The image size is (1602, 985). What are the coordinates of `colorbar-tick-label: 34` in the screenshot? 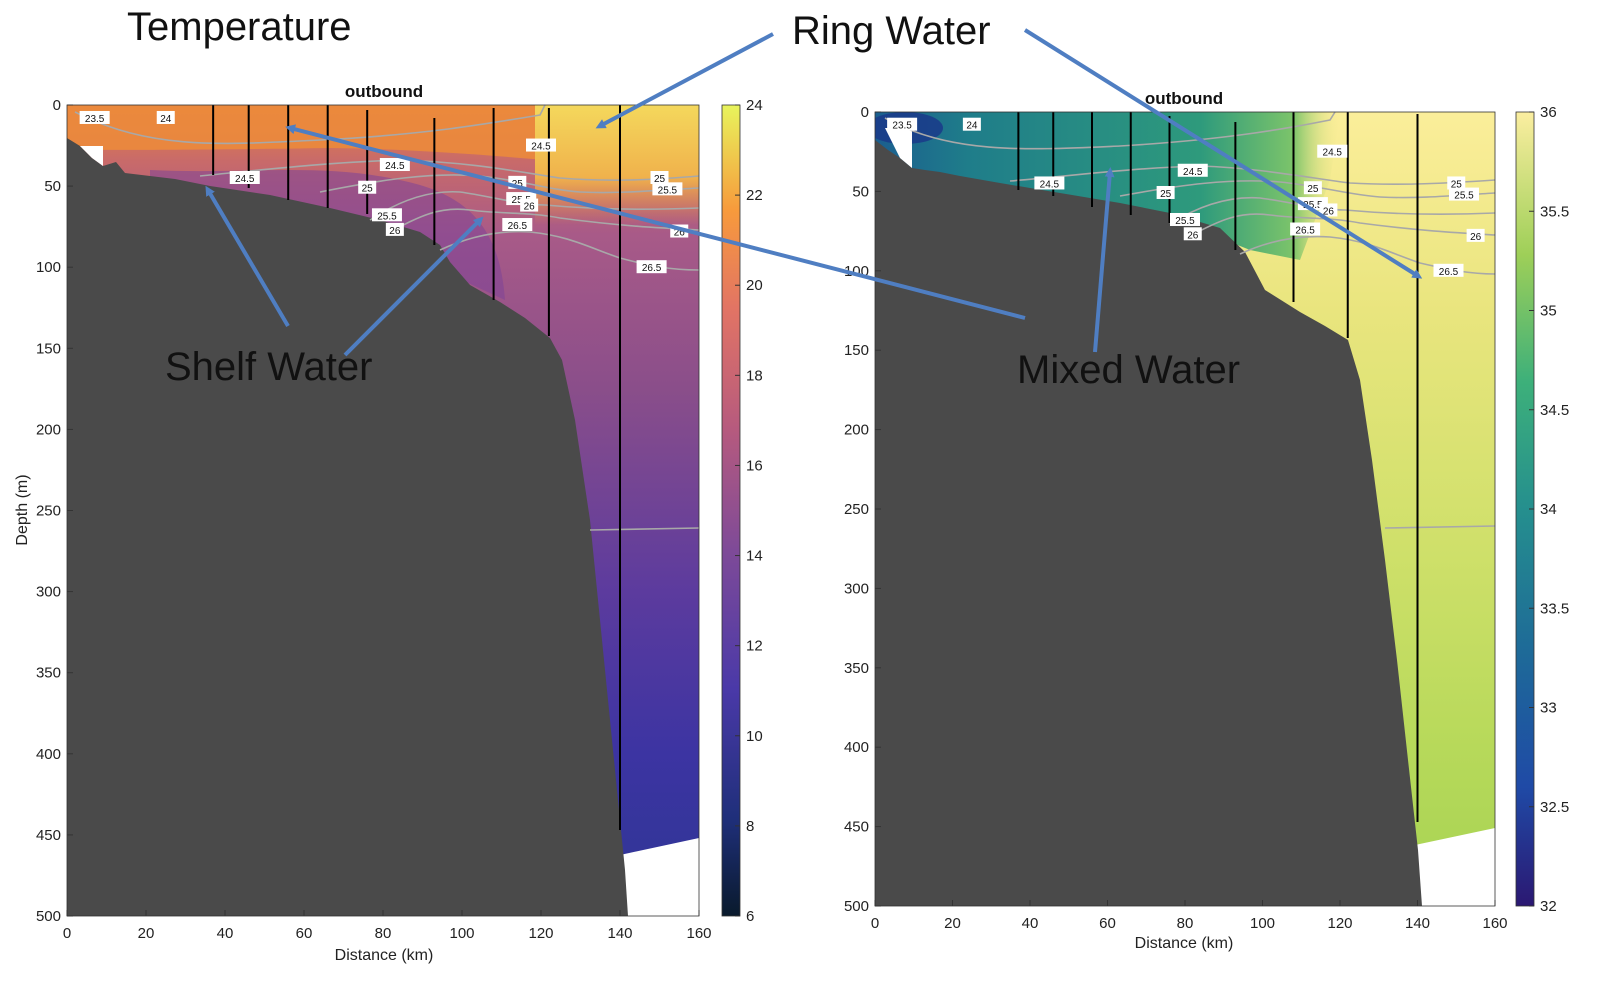 It's located at (1548, 509).